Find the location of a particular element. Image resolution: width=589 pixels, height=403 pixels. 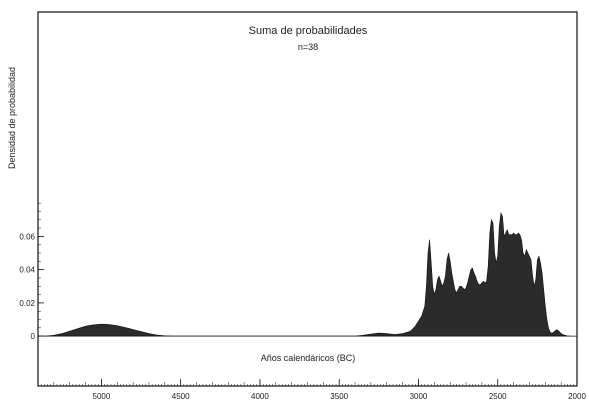

x-tick-label: 4500 is located at coordinates (181, 396).